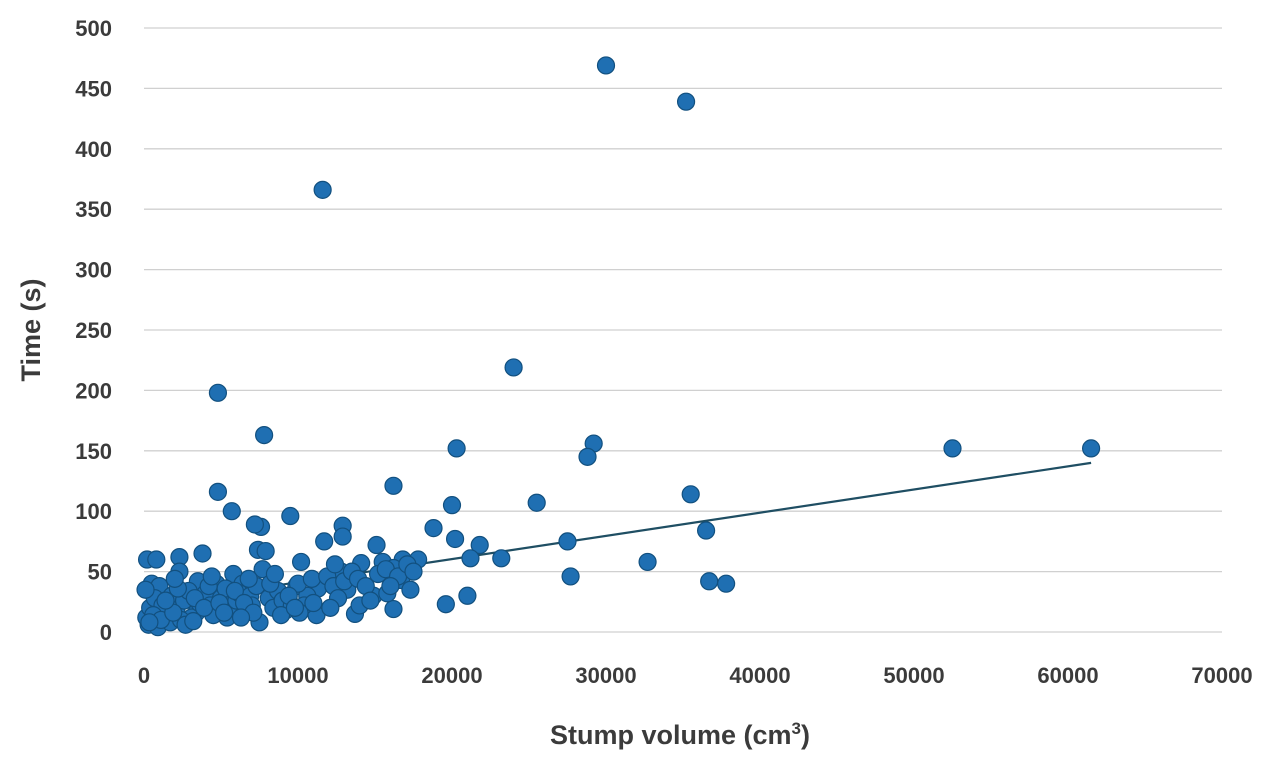 The image size is (1278, 773). Describe the element at coordinates (451, 675) in the screenshot. I see `x-tick-label: 20000` at that location.